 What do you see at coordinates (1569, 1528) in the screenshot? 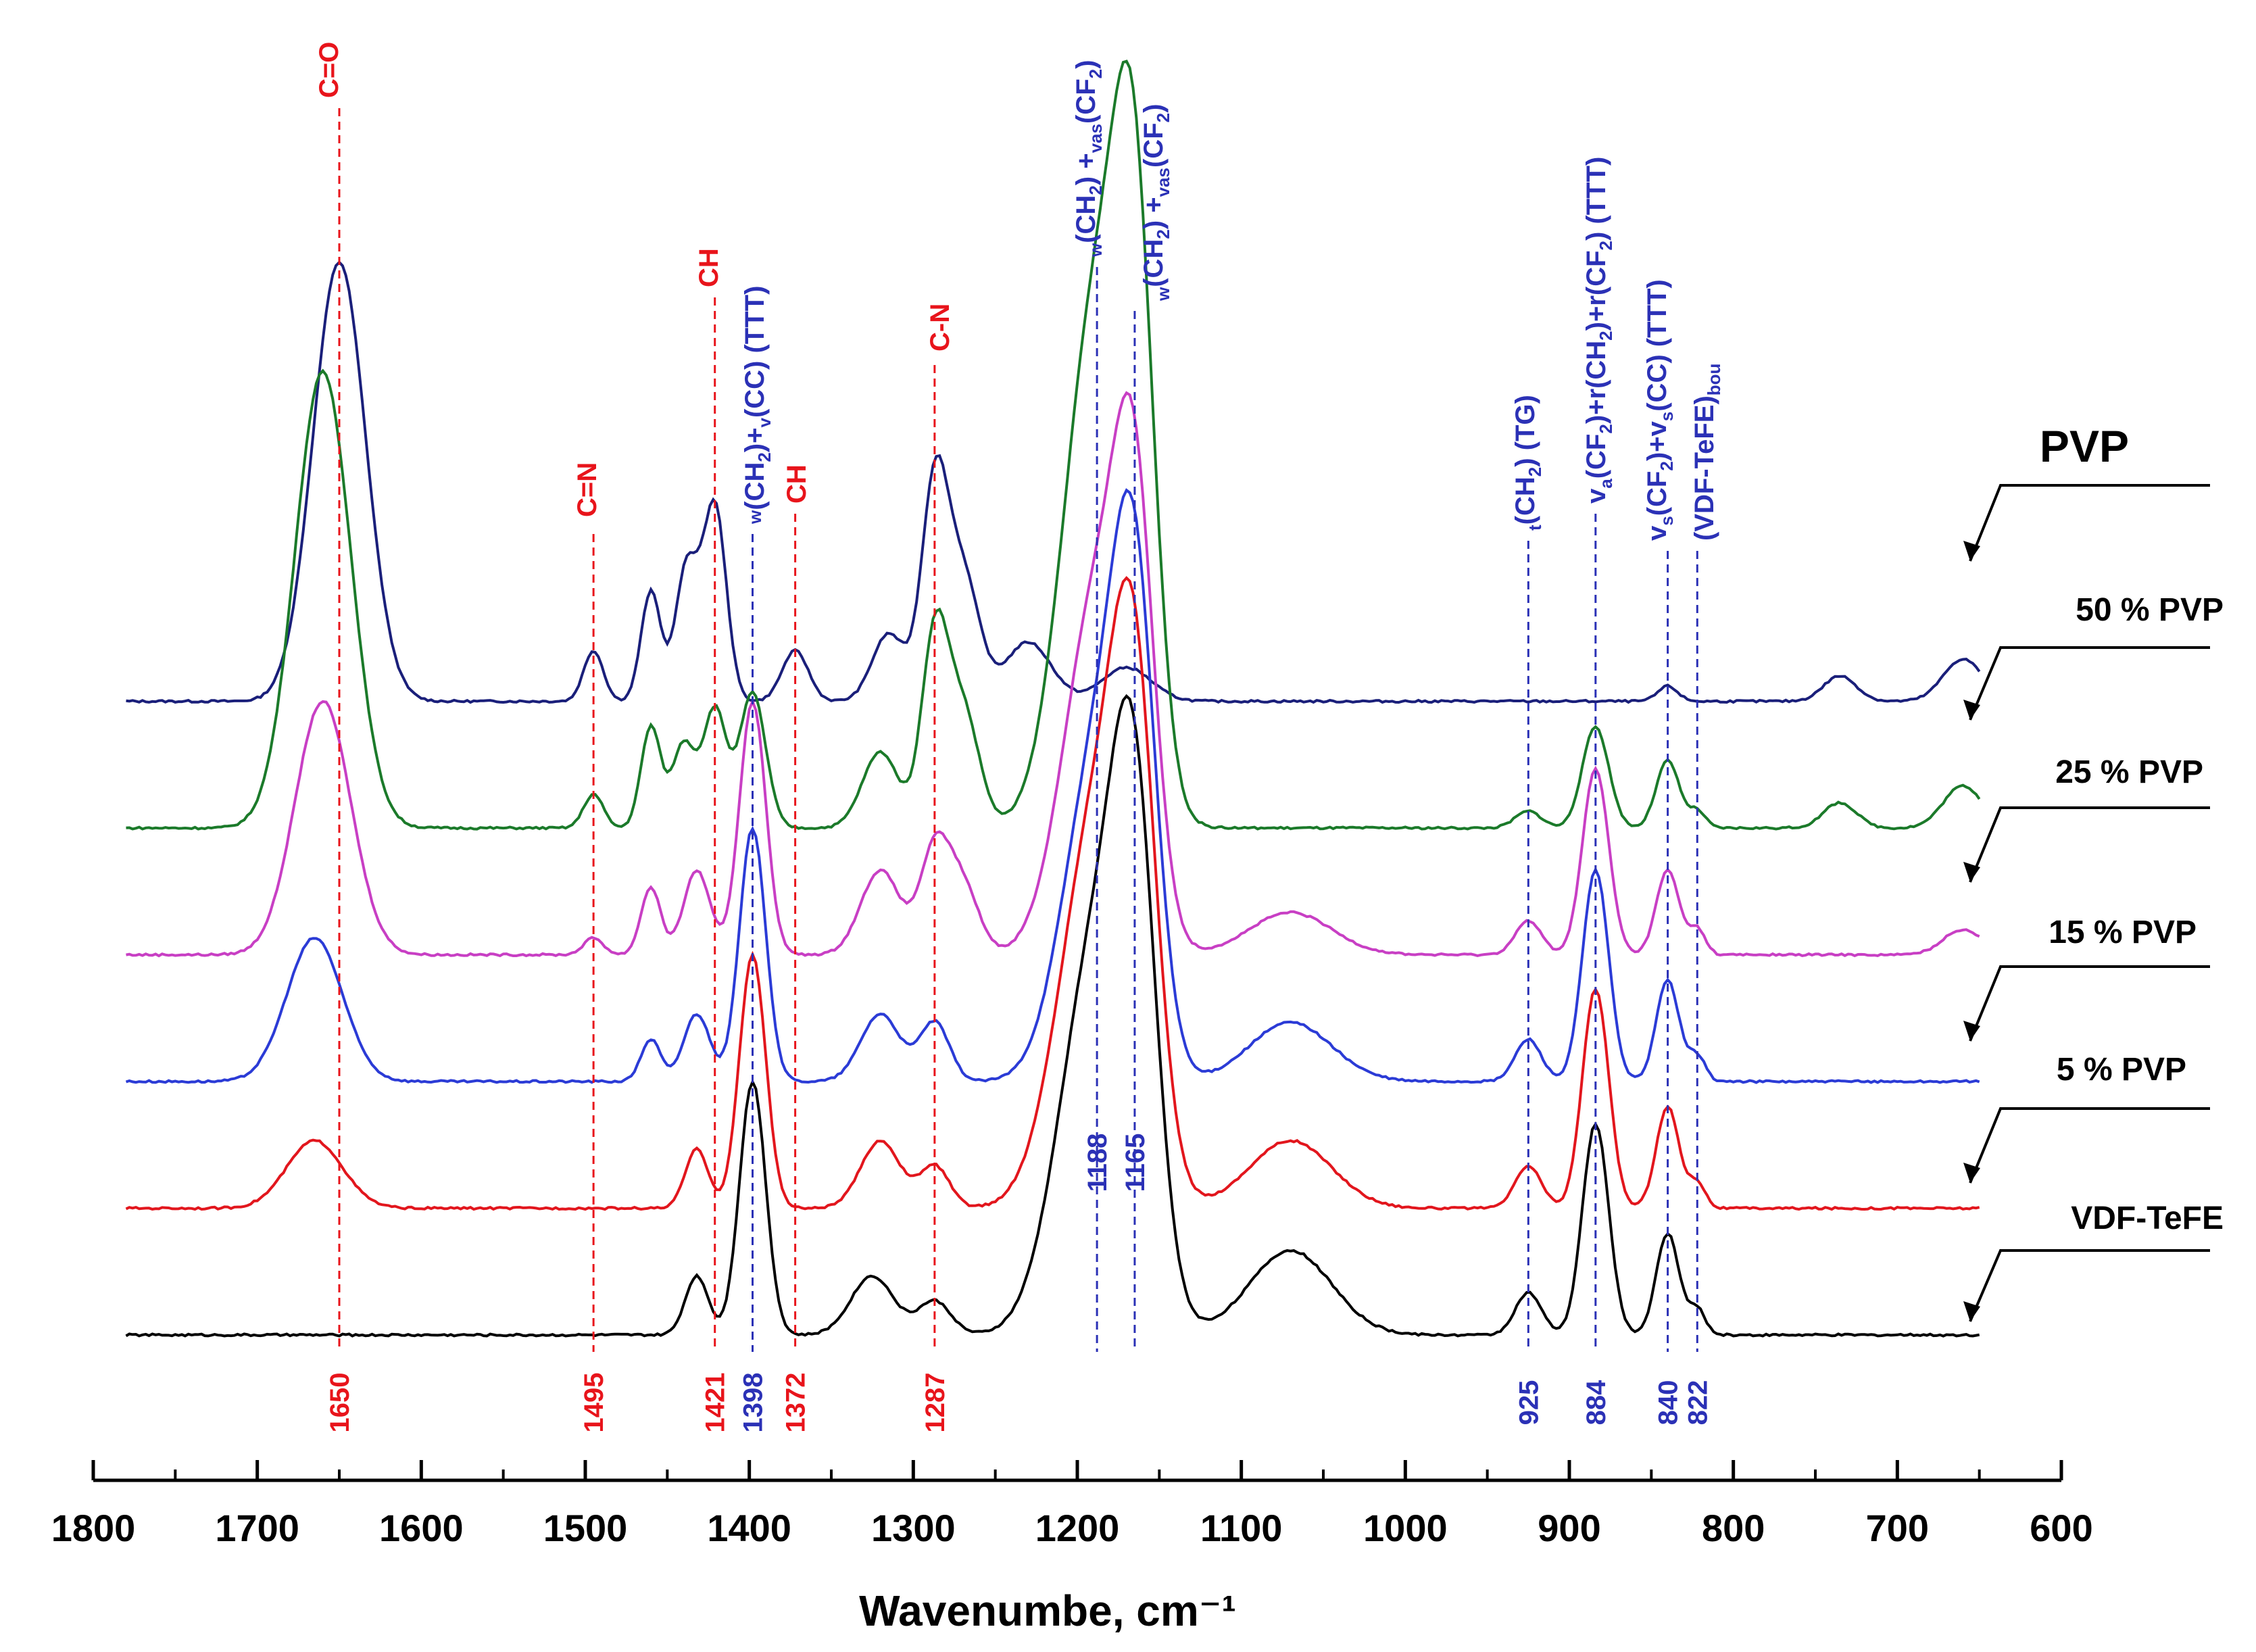
I see `x-tick-label-900: 900` at bounding box center [1569, 1528].